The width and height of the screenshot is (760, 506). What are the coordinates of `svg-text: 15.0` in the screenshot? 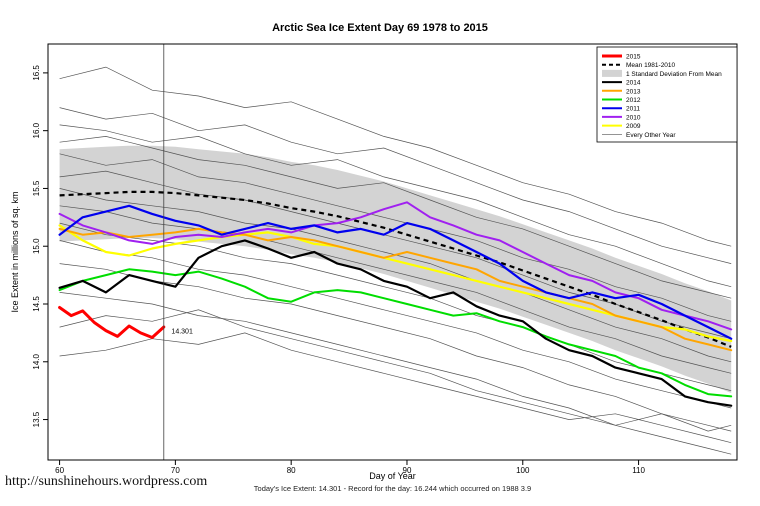 It's located at (36, 246).